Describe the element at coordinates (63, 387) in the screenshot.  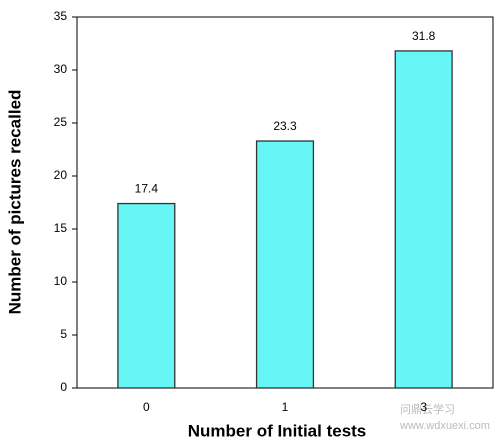
I see `y-tick-label: 0` at that location.